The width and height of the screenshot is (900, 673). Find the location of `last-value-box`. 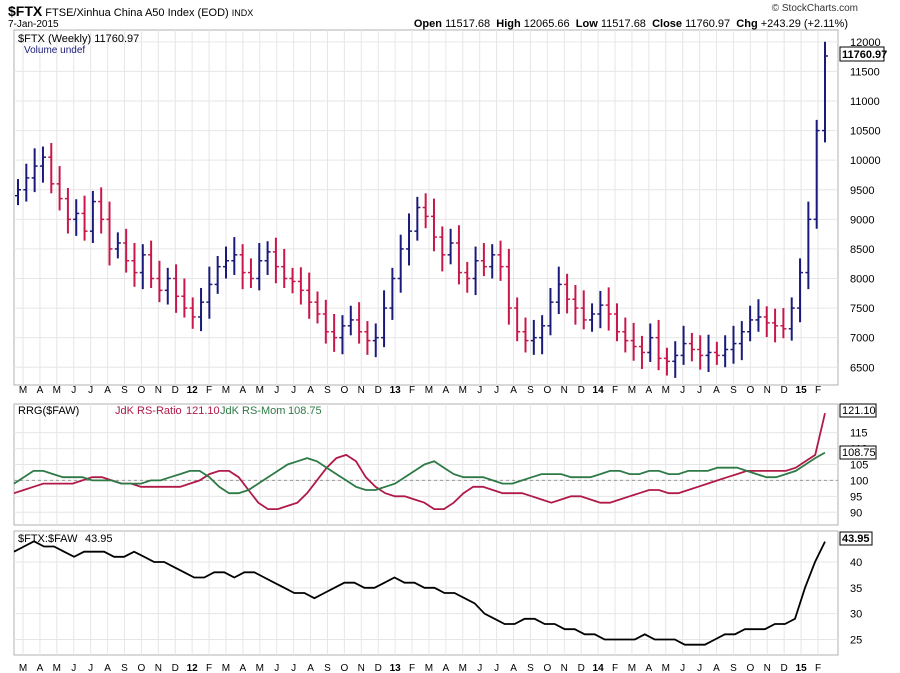

last-value-box is located at coordinates (862, 54).